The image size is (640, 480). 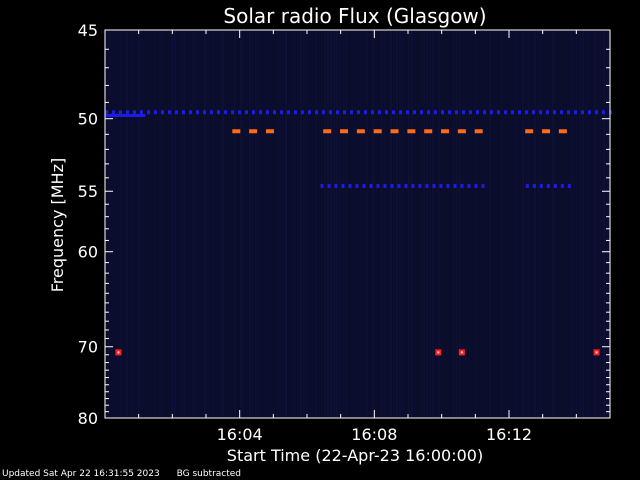 I want to click on y-tick-label: 60, so click(x=88, y=252).